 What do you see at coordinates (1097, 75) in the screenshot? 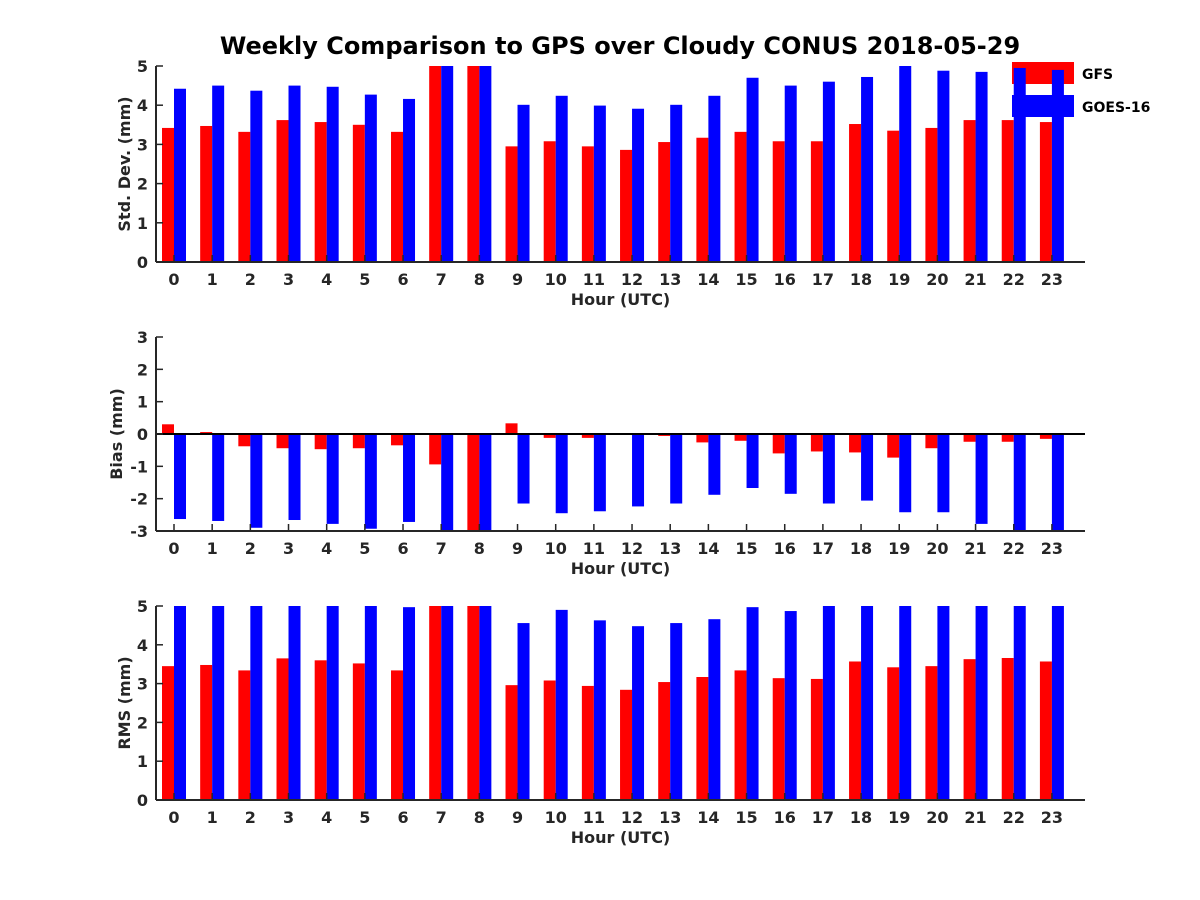
I see `legend-label-gfs: GFS` at bounding box center [1097, 75].